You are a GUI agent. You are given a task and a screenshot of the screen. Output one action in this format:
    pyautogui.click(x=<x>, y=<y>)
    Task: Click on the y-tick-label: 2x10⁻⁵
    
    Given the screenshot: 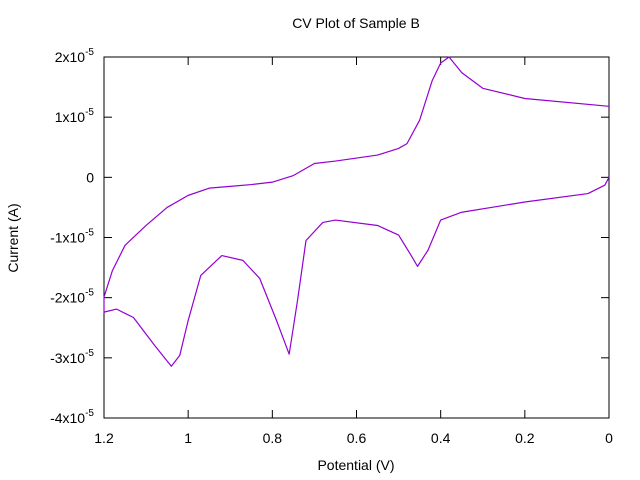 What is the action you would take?
    pyautogui.click(x=75, y=56)
    